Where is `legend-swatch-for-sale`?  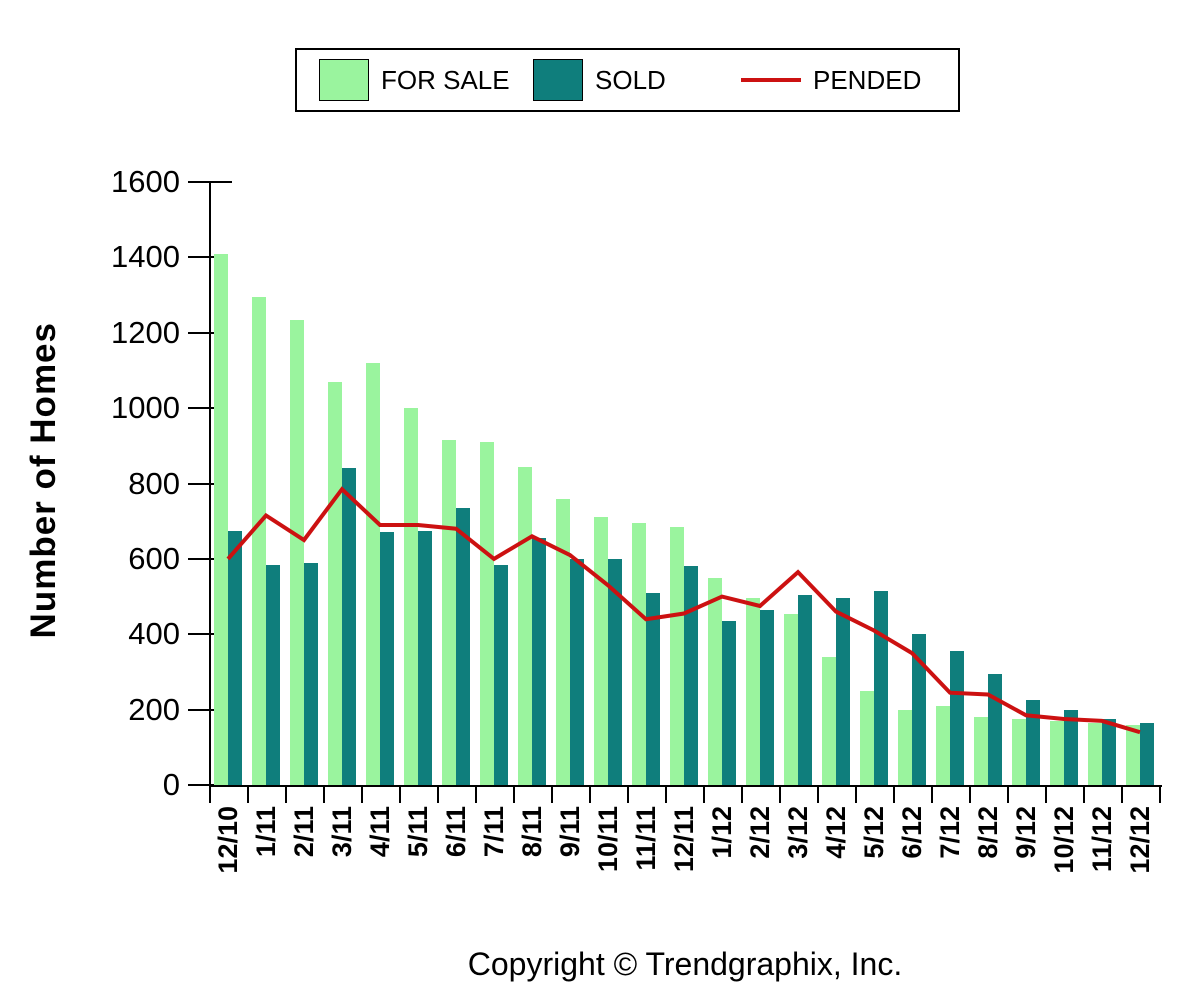
legend-swatch-for-sale is located at coordinates (344, 80).